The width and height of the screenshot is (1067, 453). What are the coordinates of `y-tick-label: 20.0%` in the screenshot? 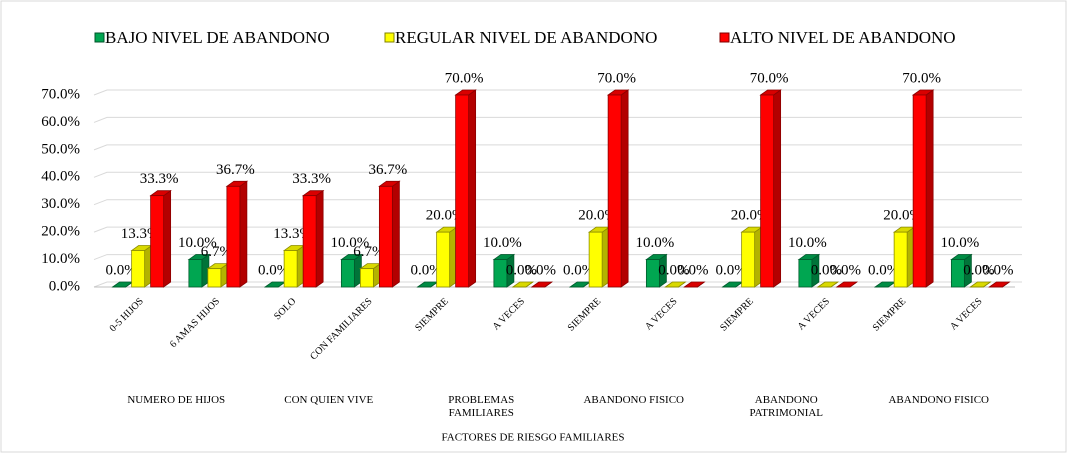 It's located at (60, 232).